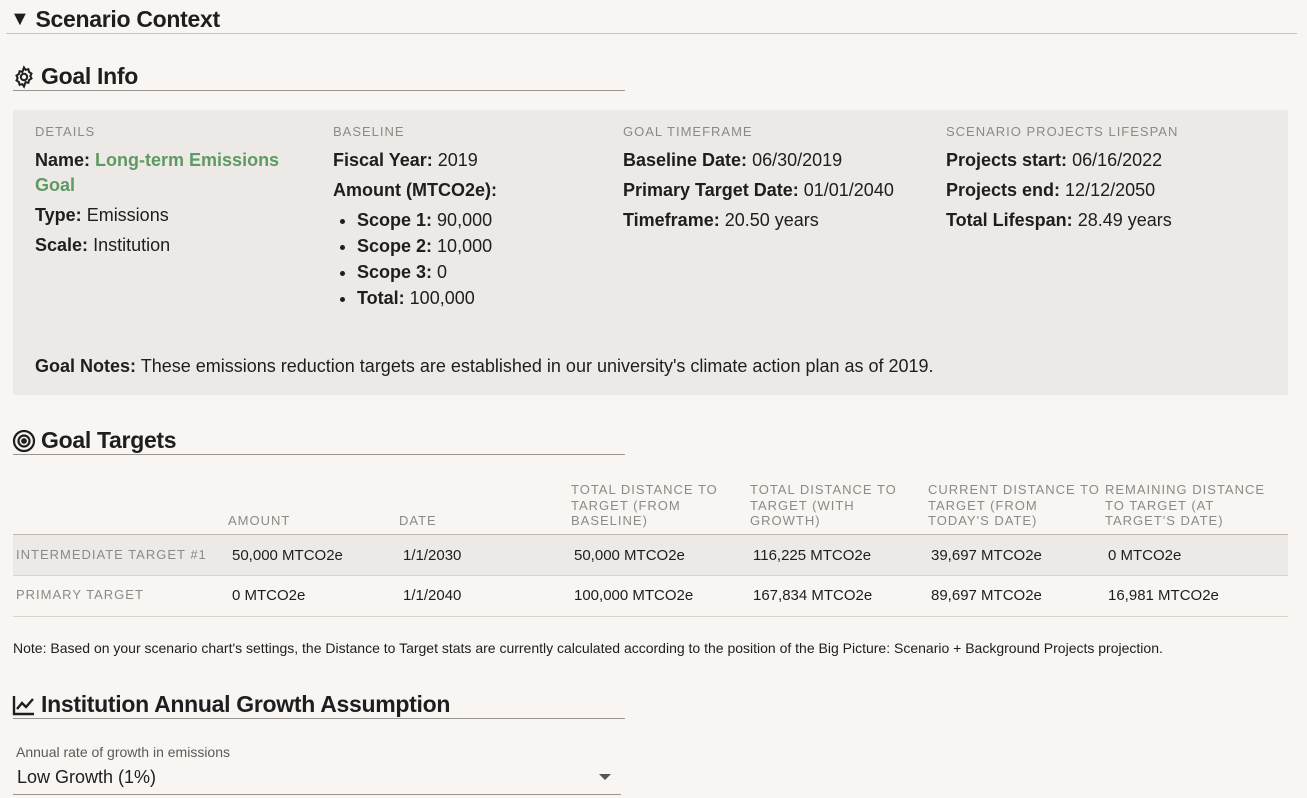  I want to click on col-header-amount: AMOUNT, so click(259, 520).